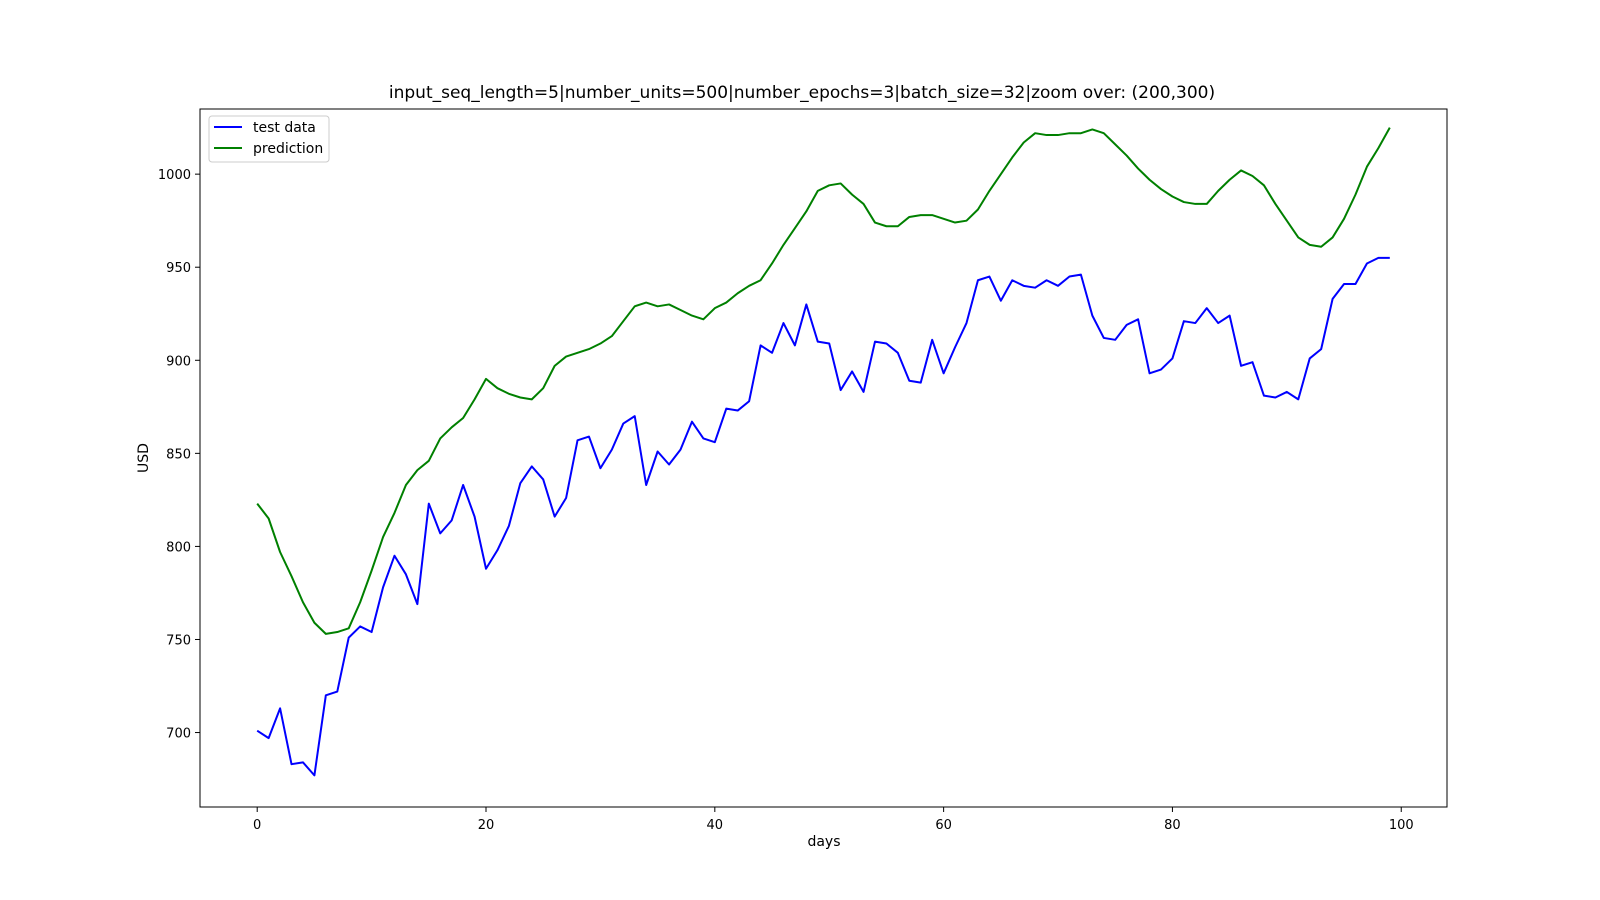 This screenshot has height=900, width=1600. Describe the element at coordinates (943, 825) in the screenshot. I see `x-tick-label: 60` at that location.